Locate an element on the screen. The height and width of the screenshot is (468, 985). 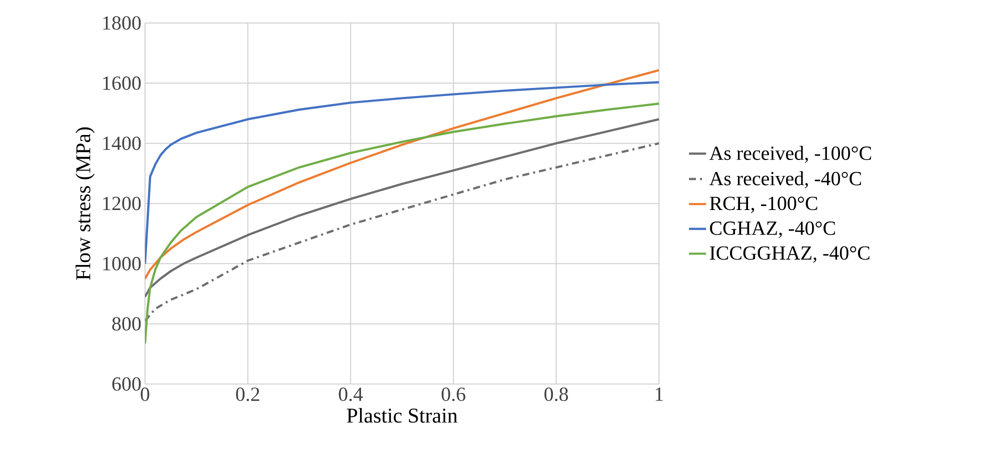
y-tick-label: 1000 is located at coordinates (122, 263).